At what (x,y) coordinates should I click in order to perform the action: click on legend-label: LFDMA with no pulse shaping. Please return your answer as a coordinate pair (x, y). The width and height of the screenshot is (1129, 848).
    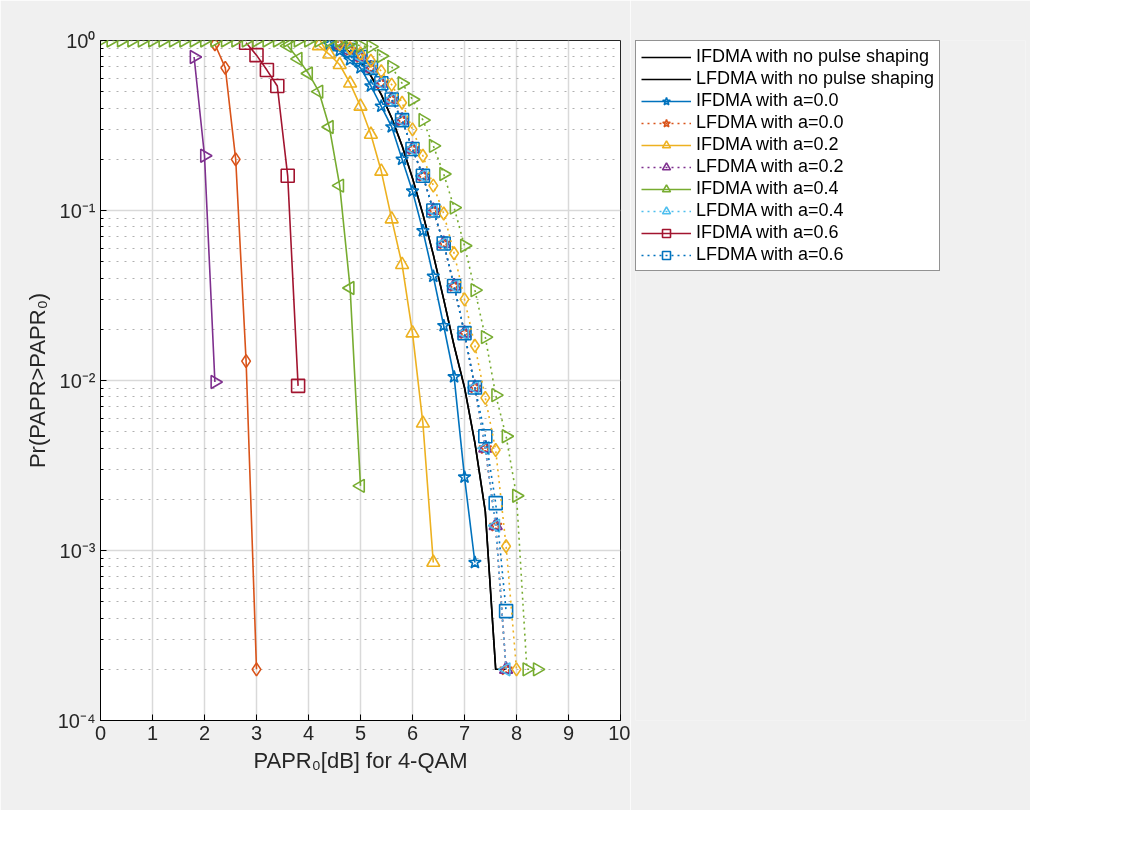
    Looking at the image, I should click on (815, 78).